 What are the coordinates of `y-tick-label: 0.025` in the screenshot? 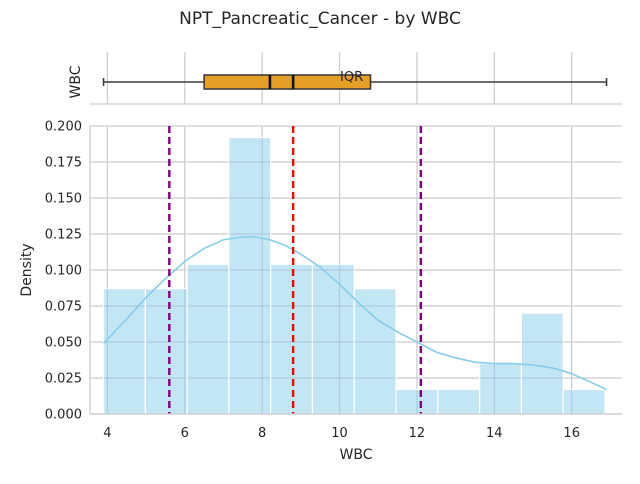 It's located at (63, 379).